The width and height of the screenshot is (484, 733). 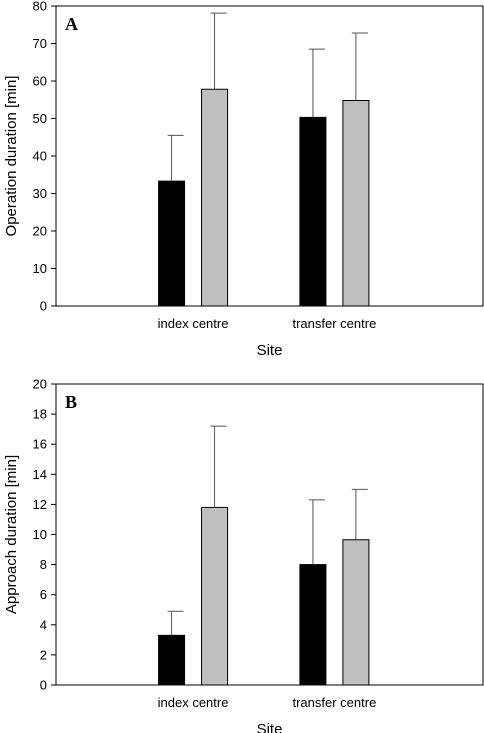 What do you see at coordinates (71, 24) in the screenshot?
I see `panel-label: A` at bounding box center [71, 24].